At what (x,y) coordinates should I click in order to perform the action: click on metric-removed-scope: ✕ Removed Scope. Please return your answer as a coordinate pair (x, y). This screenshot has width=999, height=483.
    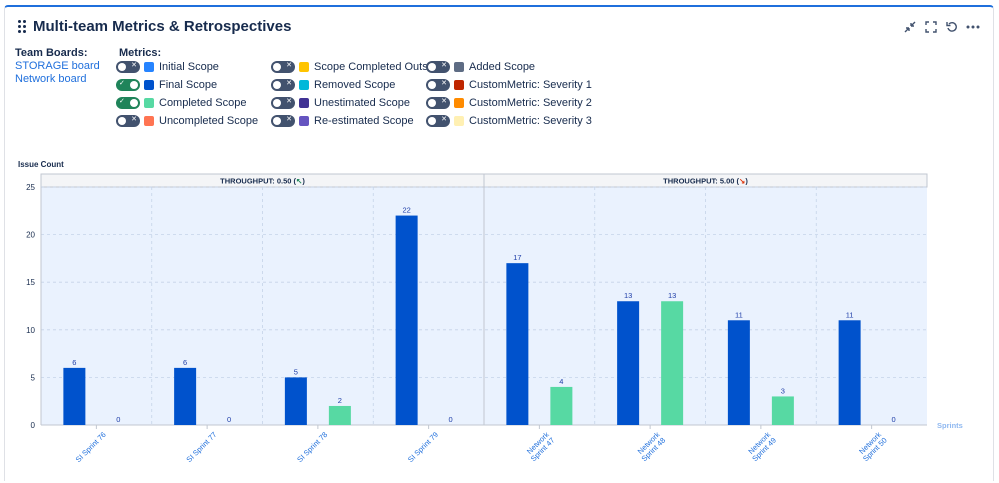
    Looking at the image, I should click on (333, 85).